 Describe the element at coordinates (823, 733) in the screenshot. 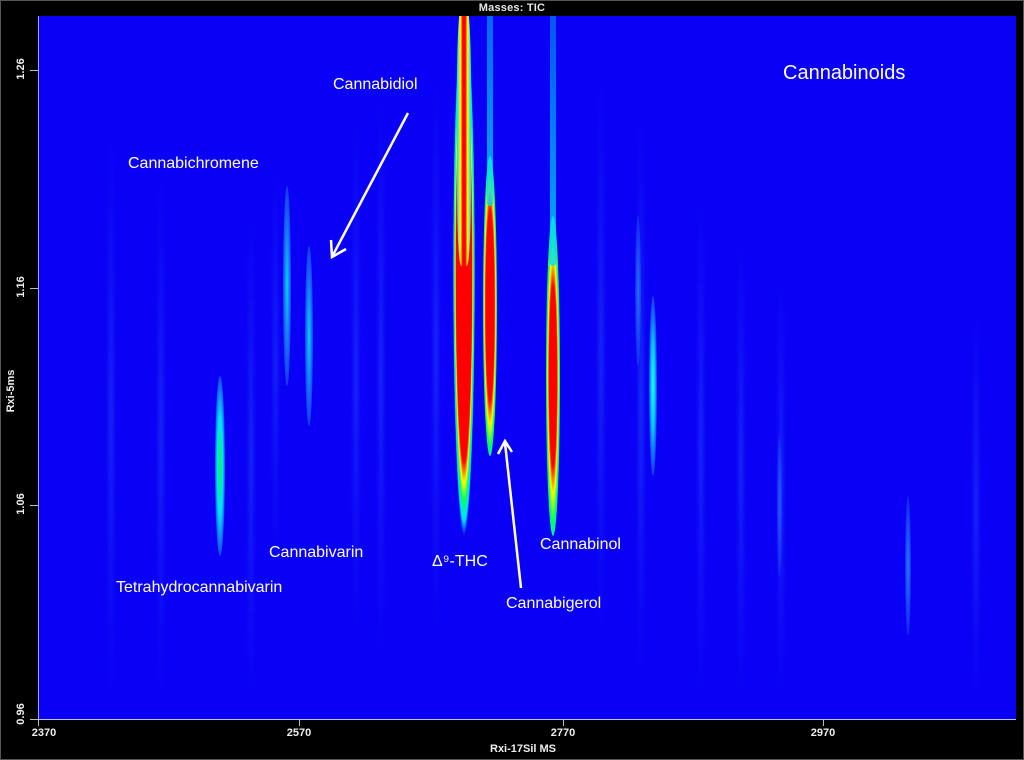

I see `x-tick-label: 2970` at that location.